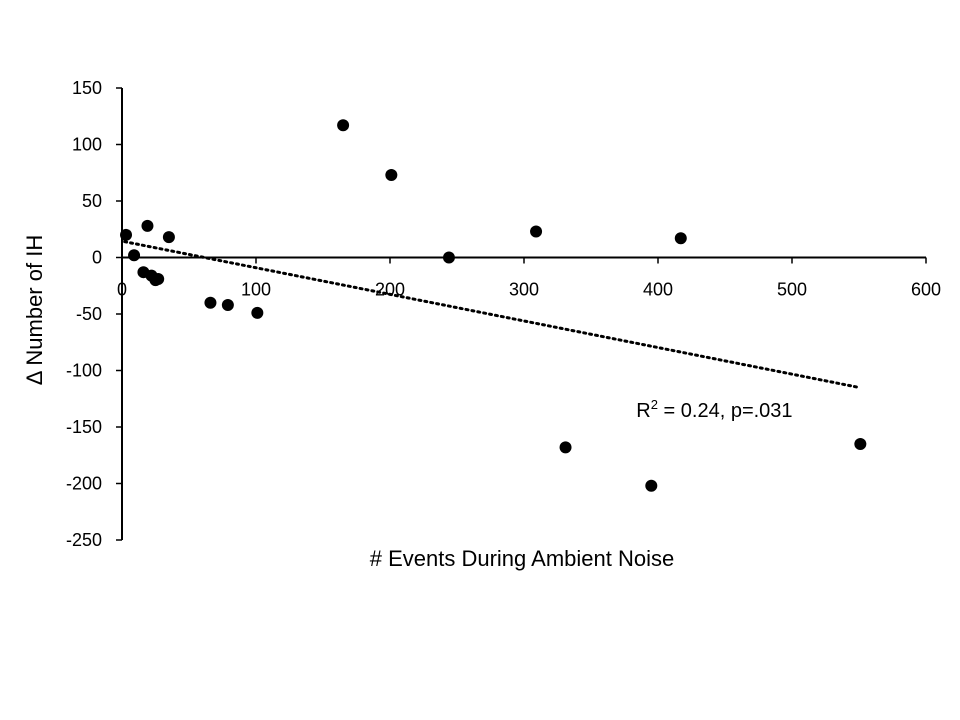 The height and width of the screenshot is (720, 960). I want to click on r-squared-annotation: R2 = 0.24, p=.031, so click(714, 409).